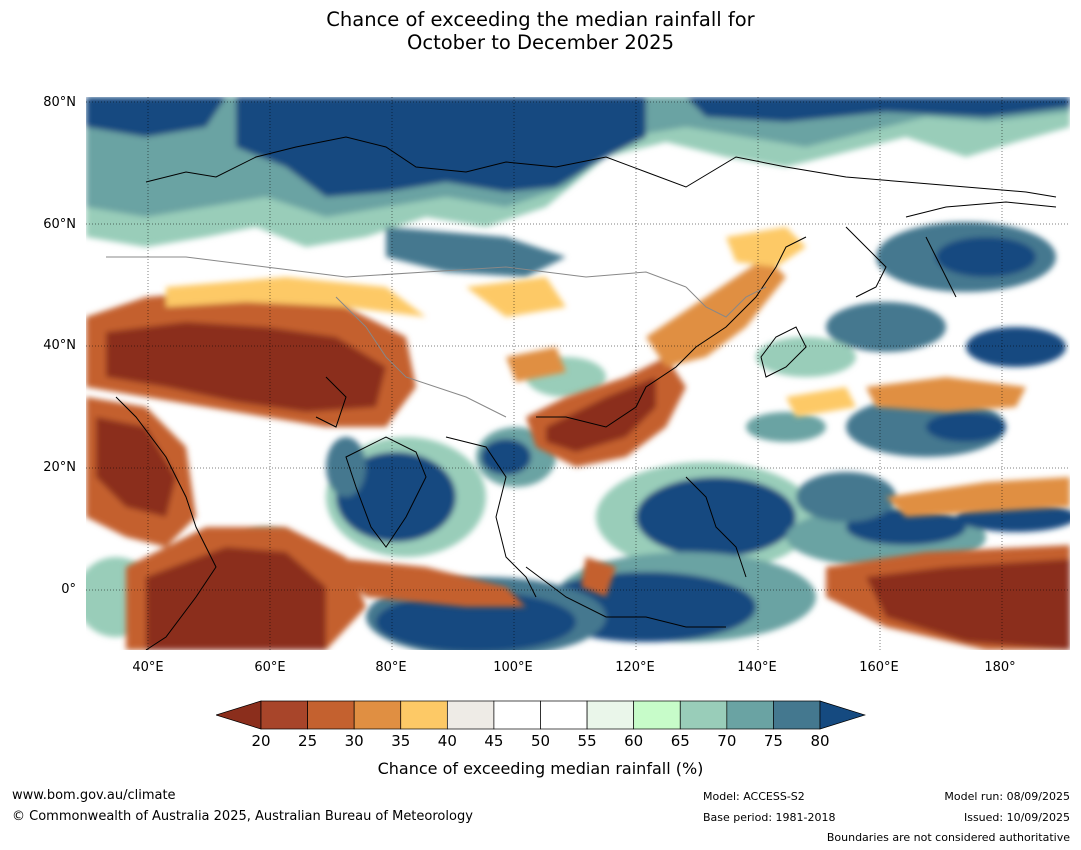 This screenshot has width=1081, height=850. I want to click on colorbar-tick-label: 50, so click(540, 741).